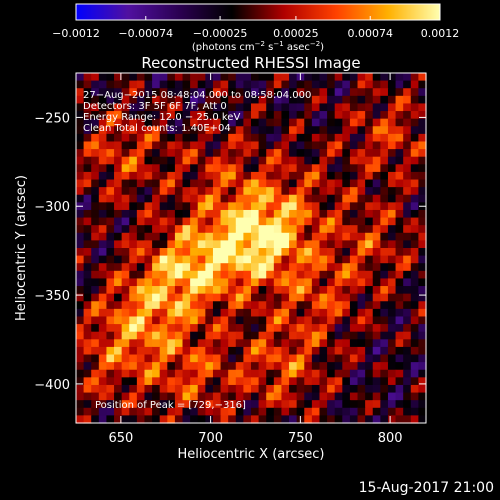 Image resolution: width=500 pixels, height=500 pixels. I want to click on x-tick-label: 750, so click(300, 438).